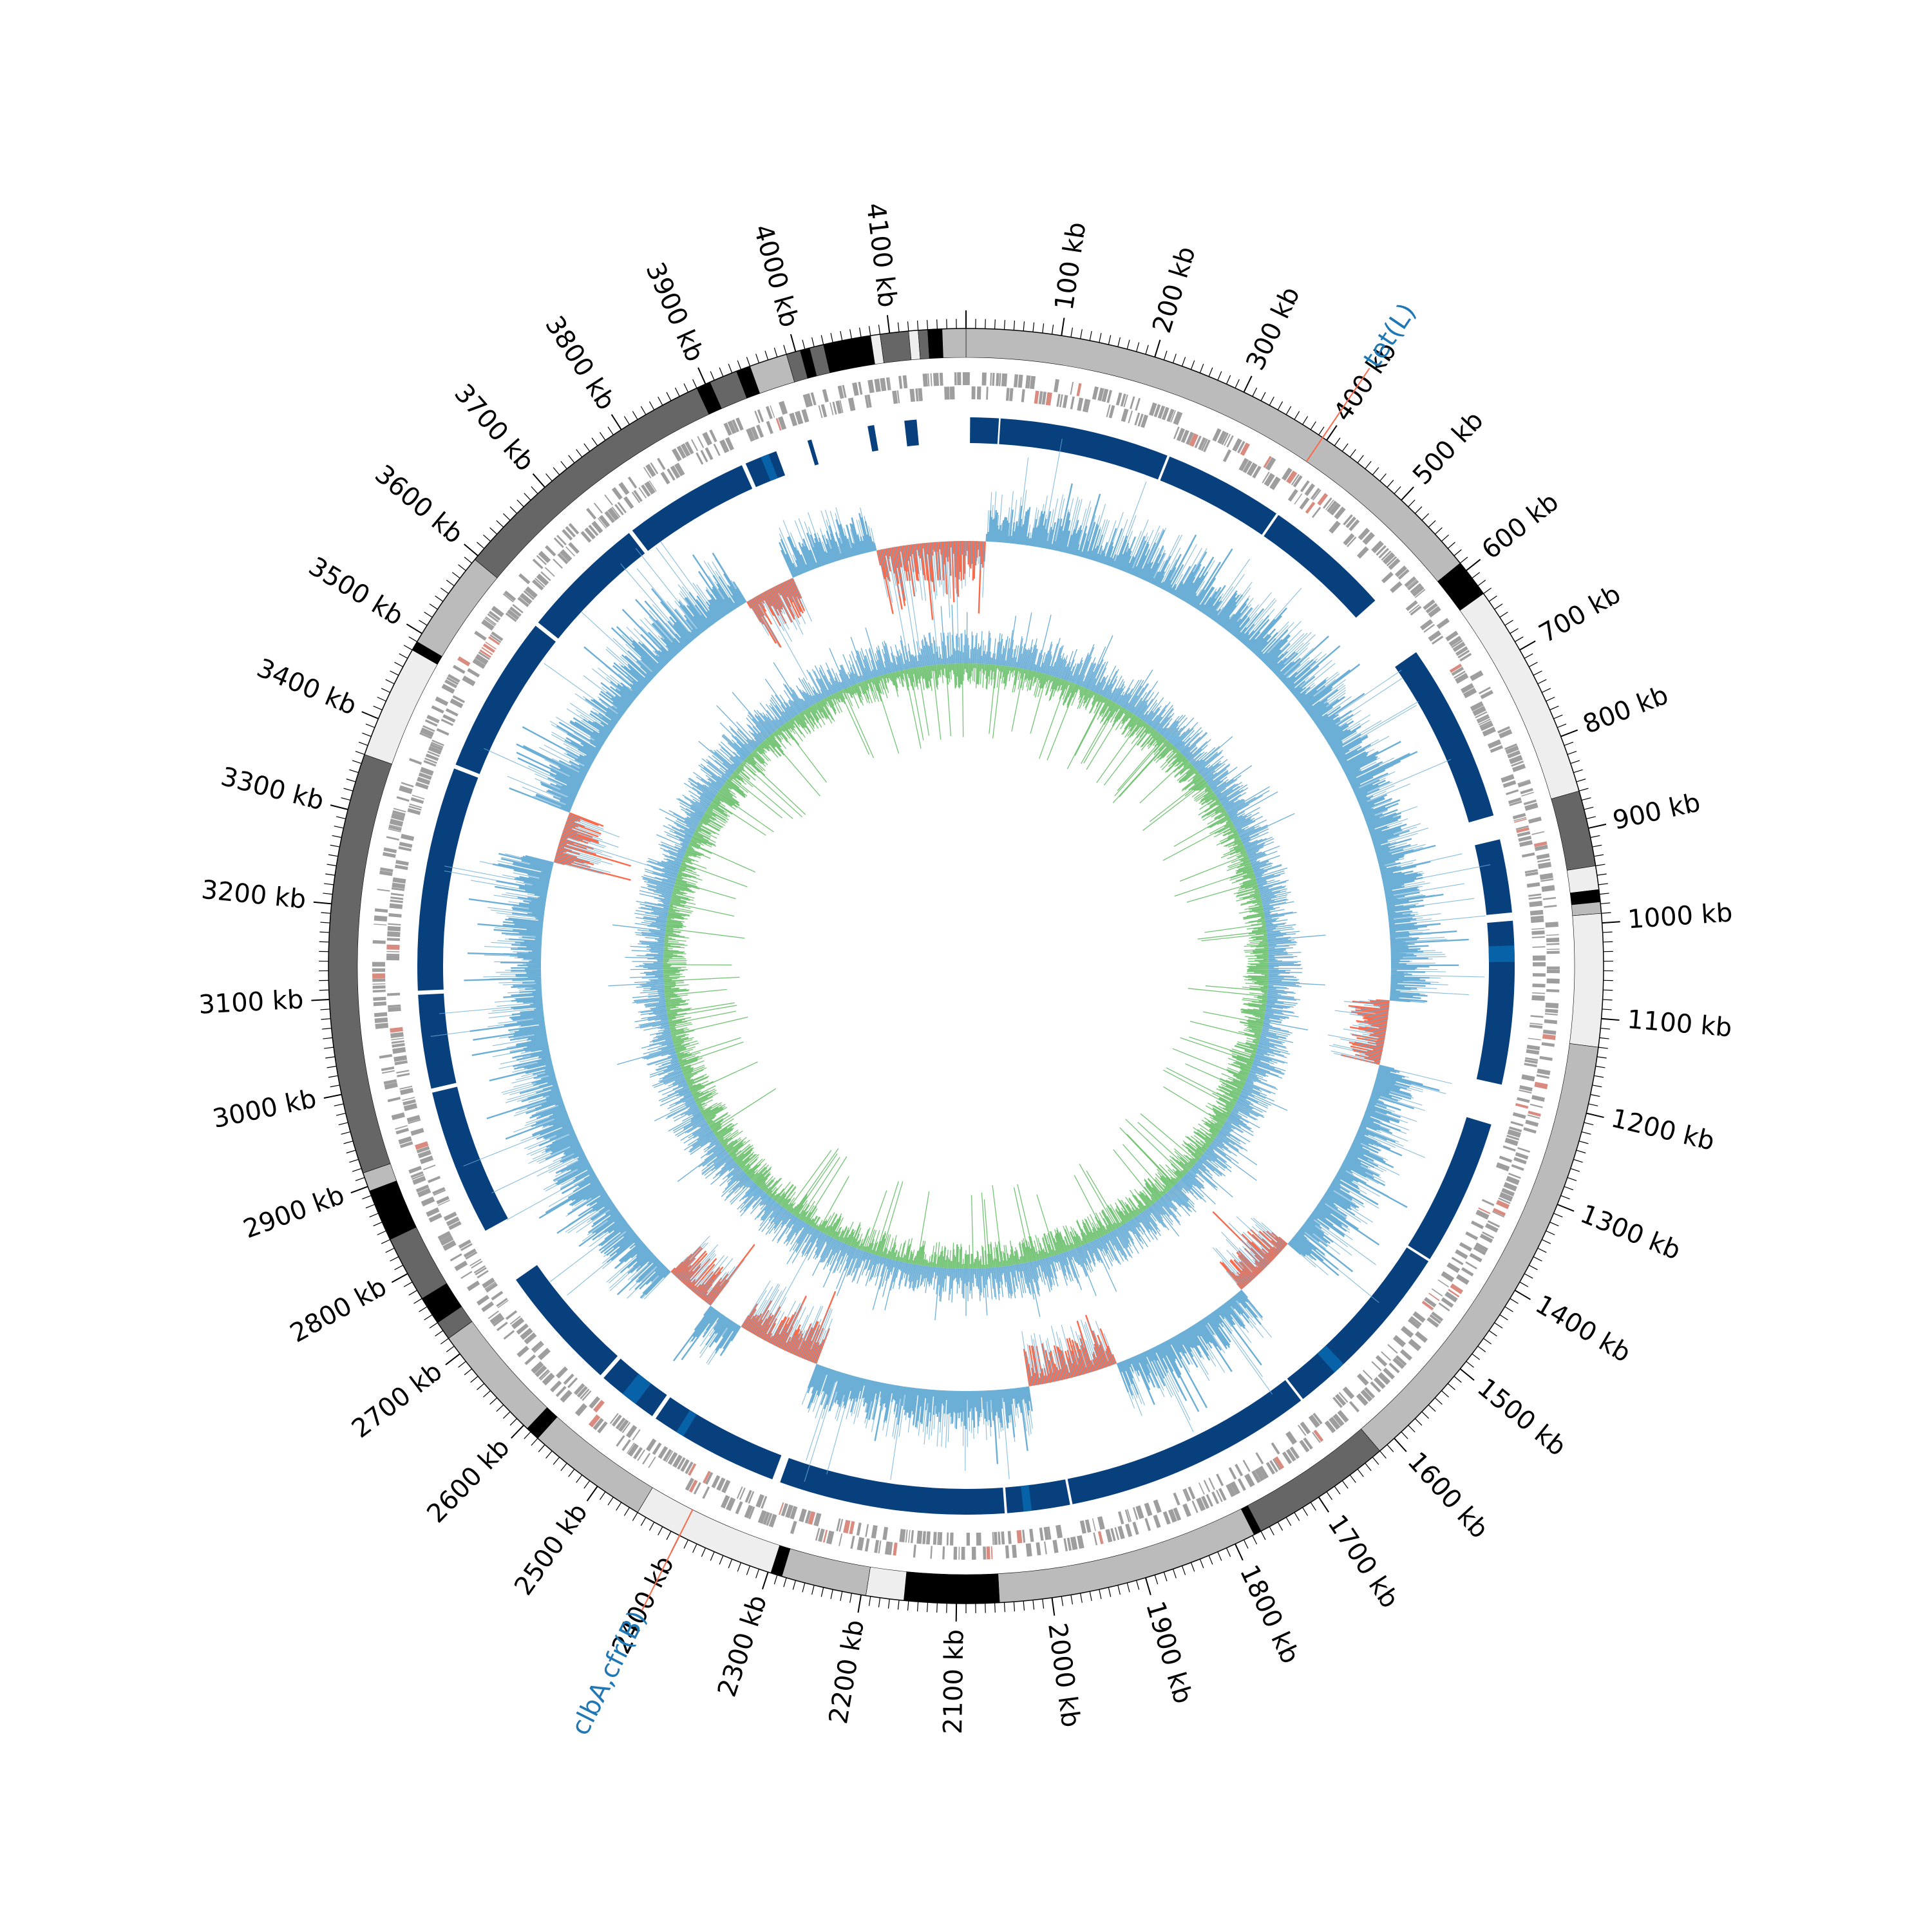 Image resolution: width=1932 pixels, height=1932 pixels. I want to click on position-label: 3900 kb, so click(675, 312).